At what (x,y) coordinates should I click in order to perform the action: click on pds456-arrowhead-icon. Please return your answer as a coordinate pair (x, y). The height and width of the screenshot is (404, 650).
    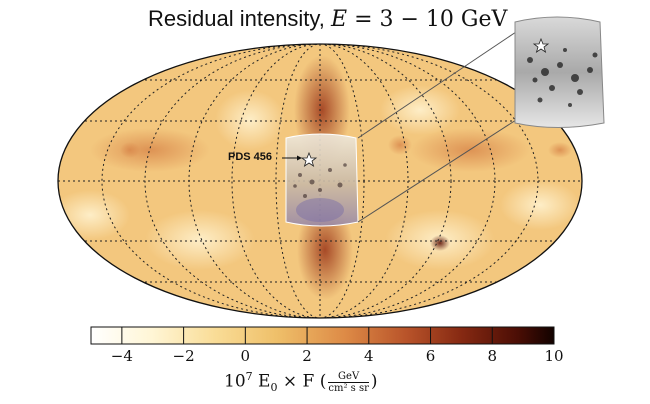
    Looking at the image, I should click on (299, 158).